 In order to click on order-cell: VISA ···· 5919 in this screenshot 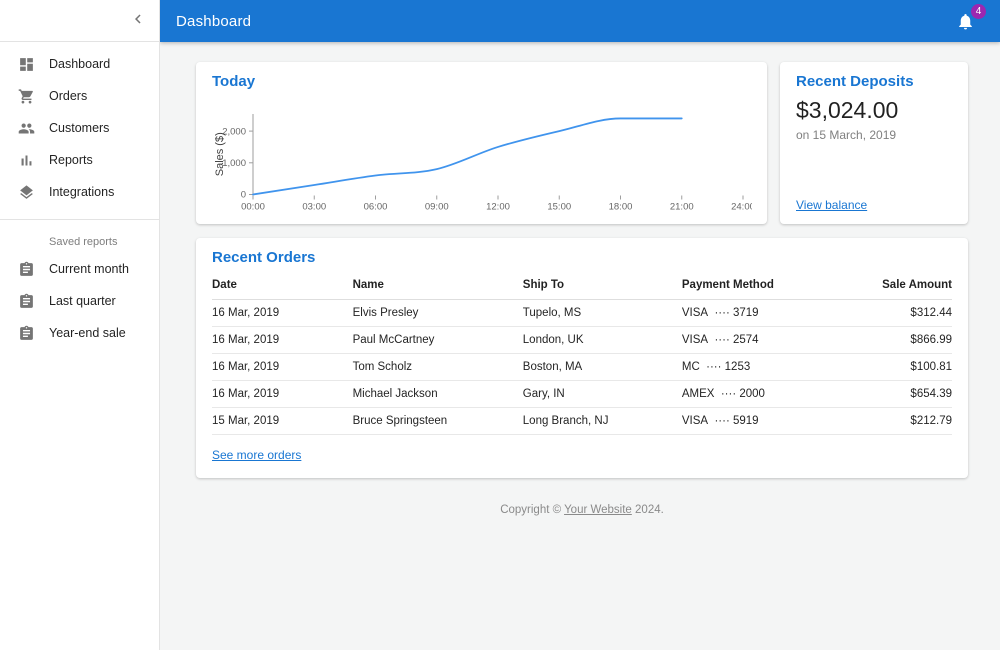, I will do `click(757, 421)`.